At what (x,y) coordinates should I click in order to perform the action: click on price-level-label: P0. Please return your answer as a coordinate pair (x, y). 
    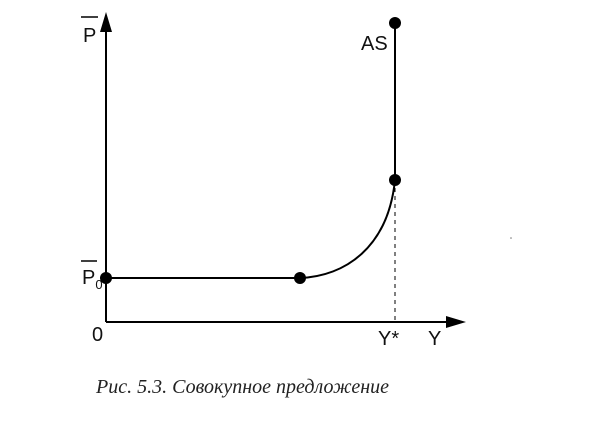
    Looking at the image, I should click on (92, 279).